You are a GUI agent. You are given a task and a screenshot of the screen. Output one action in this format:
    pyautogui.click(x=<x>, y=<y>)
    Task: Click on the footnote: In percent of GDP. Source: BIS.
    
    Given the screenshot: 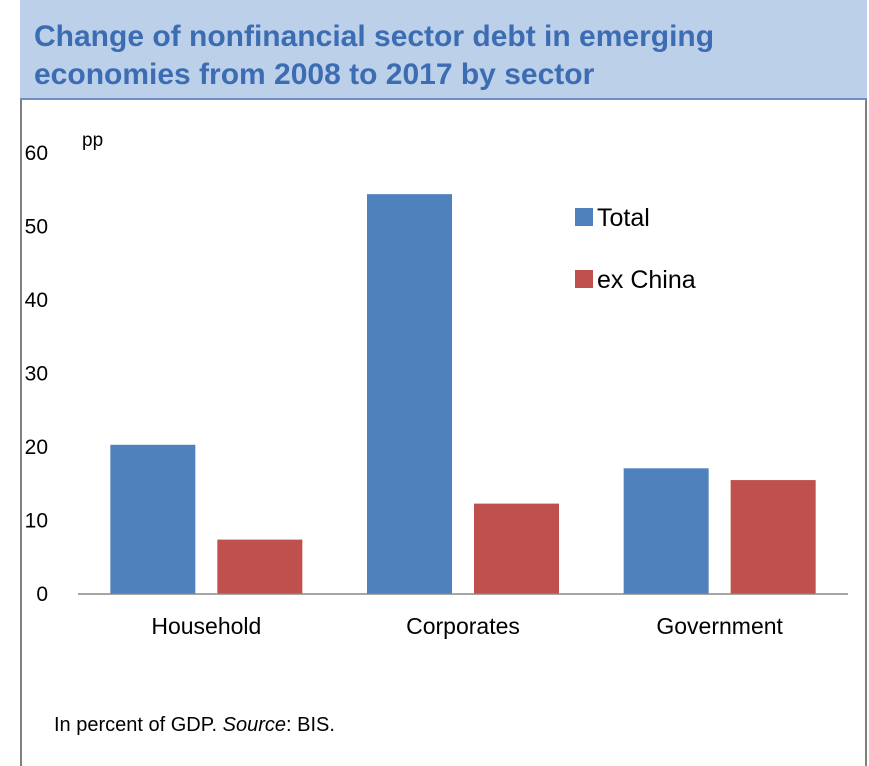 What is the action you would take?
    pyautogui.click(x=194, y=725)
    